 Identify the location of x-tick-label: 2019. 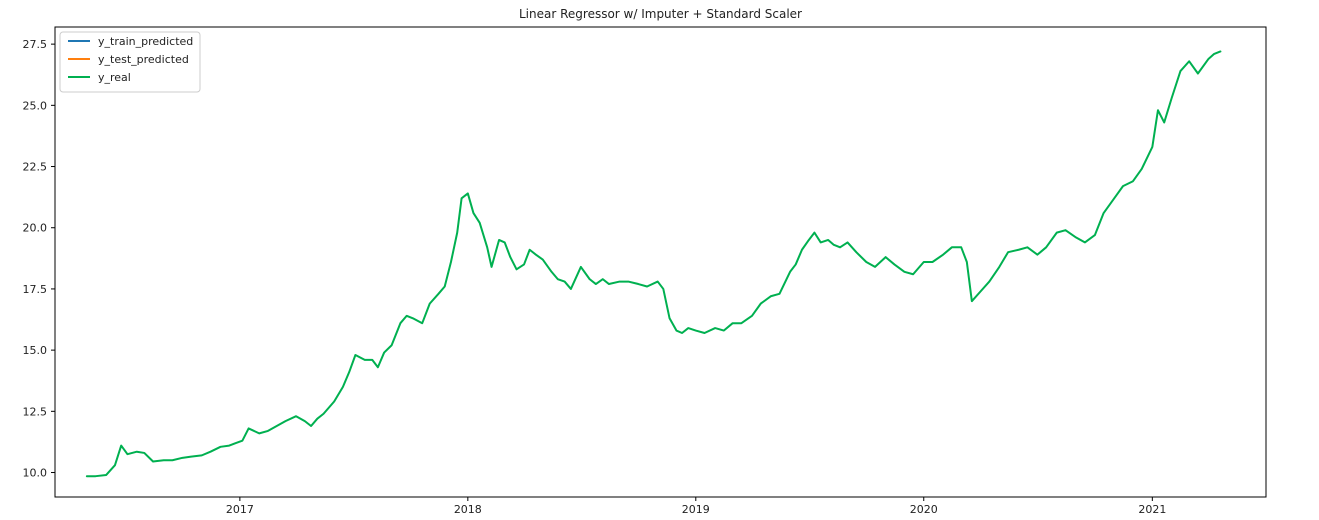
(696, 509).